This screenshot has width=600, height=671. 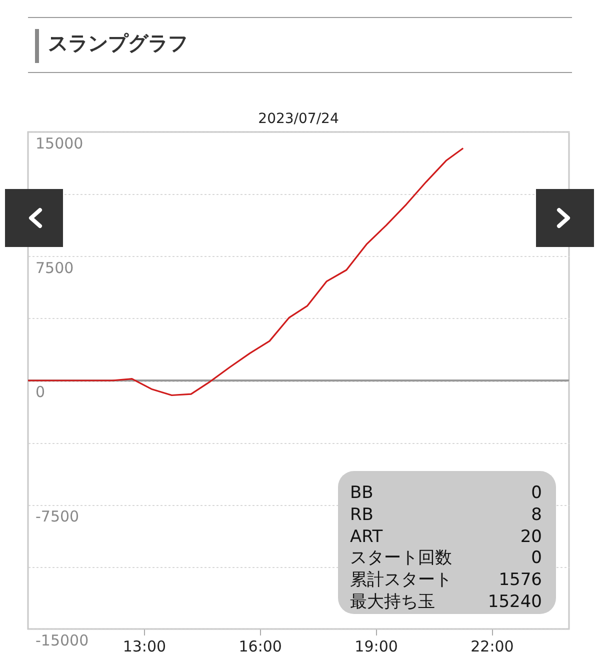 What do you see at coordinates (298, 119) in the screenshot?
I see `chart-subtitle: 2023/07/24` at bounding box center [298, 119].